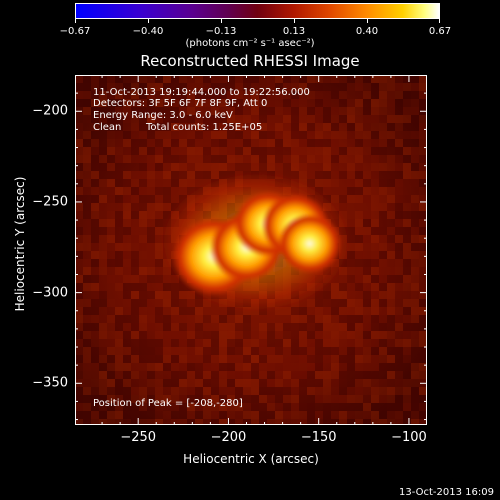 Image resolution: width=500 pixels, height=500 pixels. What do you see at coordinates (221, 31) in the screenshot?
I see `colorbar-tick-label: −0.13` at bounding box center [221, 31].